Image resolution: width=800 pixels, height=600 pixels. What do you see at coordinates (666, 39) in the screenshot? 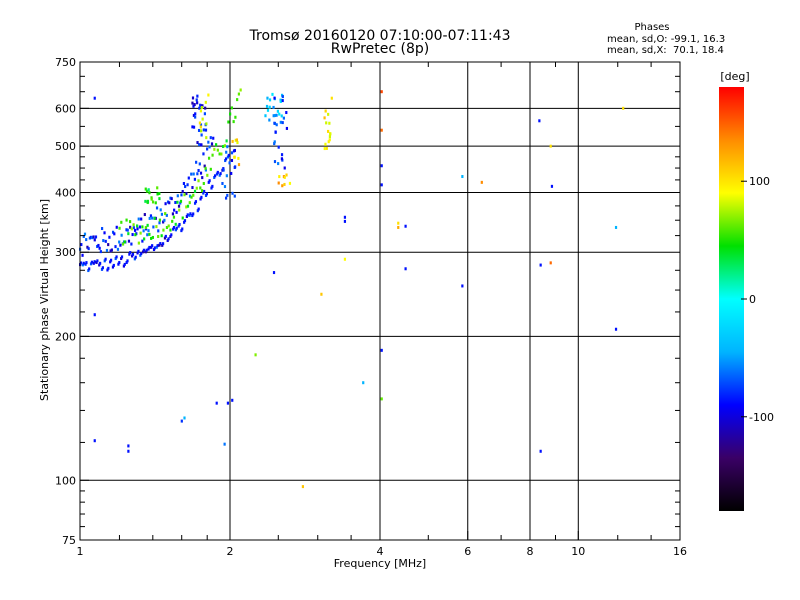
I see `stats-o-line: mean, sd,O: -99.1, 16.3` at bounding box center [666, 39].